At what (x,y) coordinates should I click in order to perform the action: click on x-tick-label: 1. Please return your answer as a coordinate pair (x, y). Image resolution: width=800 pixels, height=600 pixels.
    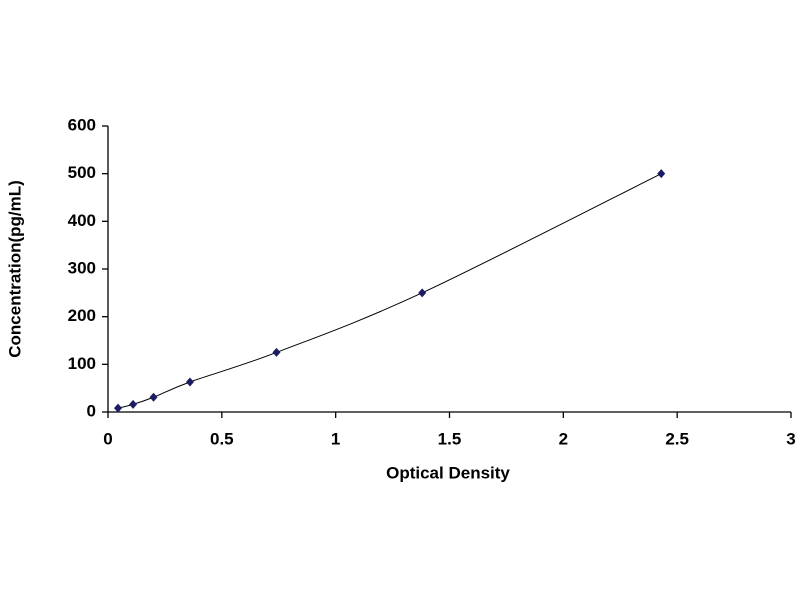
    Looking at the image, I should click on (335, 438).